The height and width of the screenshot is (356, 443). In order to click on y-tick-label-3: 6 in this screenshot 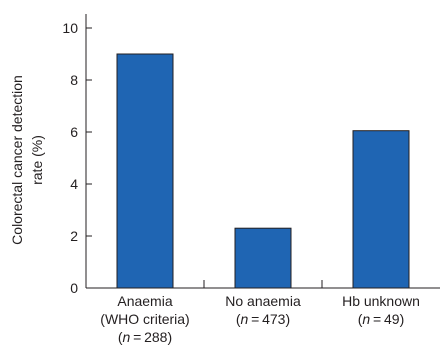, I will do `click(74, 132)`.